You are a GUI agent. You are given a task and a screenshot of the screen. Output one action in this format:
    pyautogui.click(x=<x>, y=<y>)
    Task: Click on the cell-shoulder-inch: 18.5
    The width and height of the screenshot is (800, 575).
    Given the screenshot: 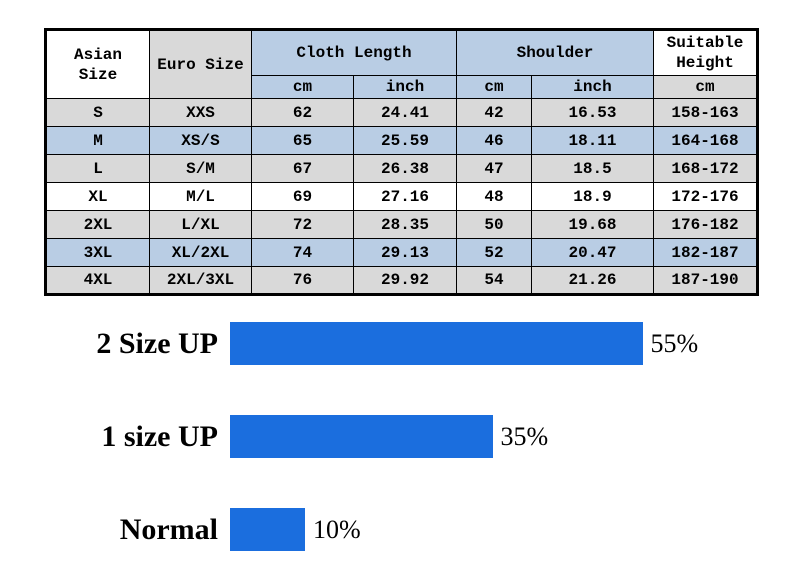 What is the action you would take?
    pyautogui.click(x=592, y=168)
    